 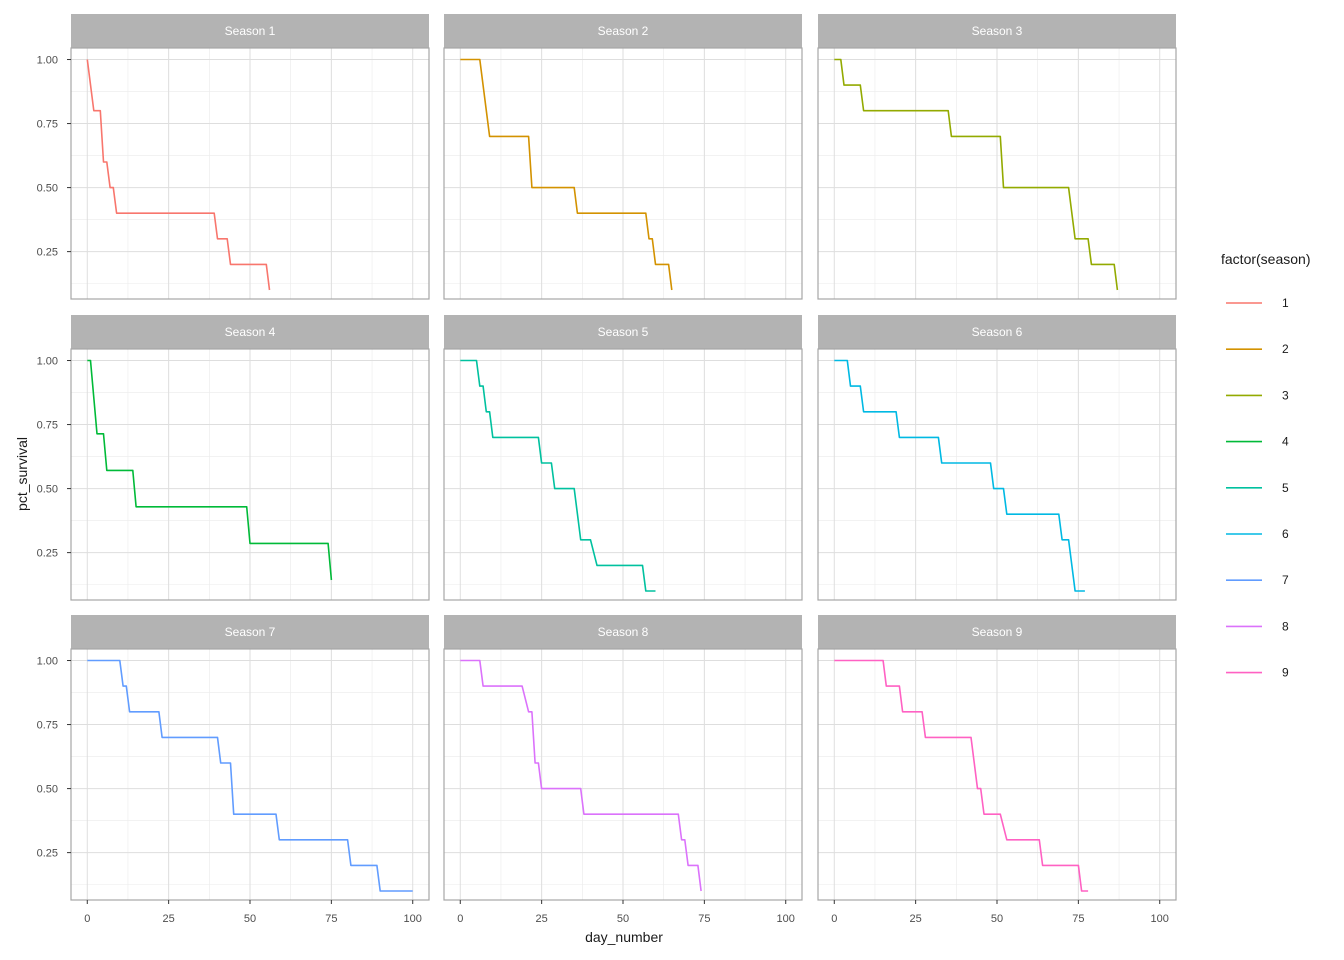 I want to click on facet-strip-label: Season 1, so click(x=250, y=31).